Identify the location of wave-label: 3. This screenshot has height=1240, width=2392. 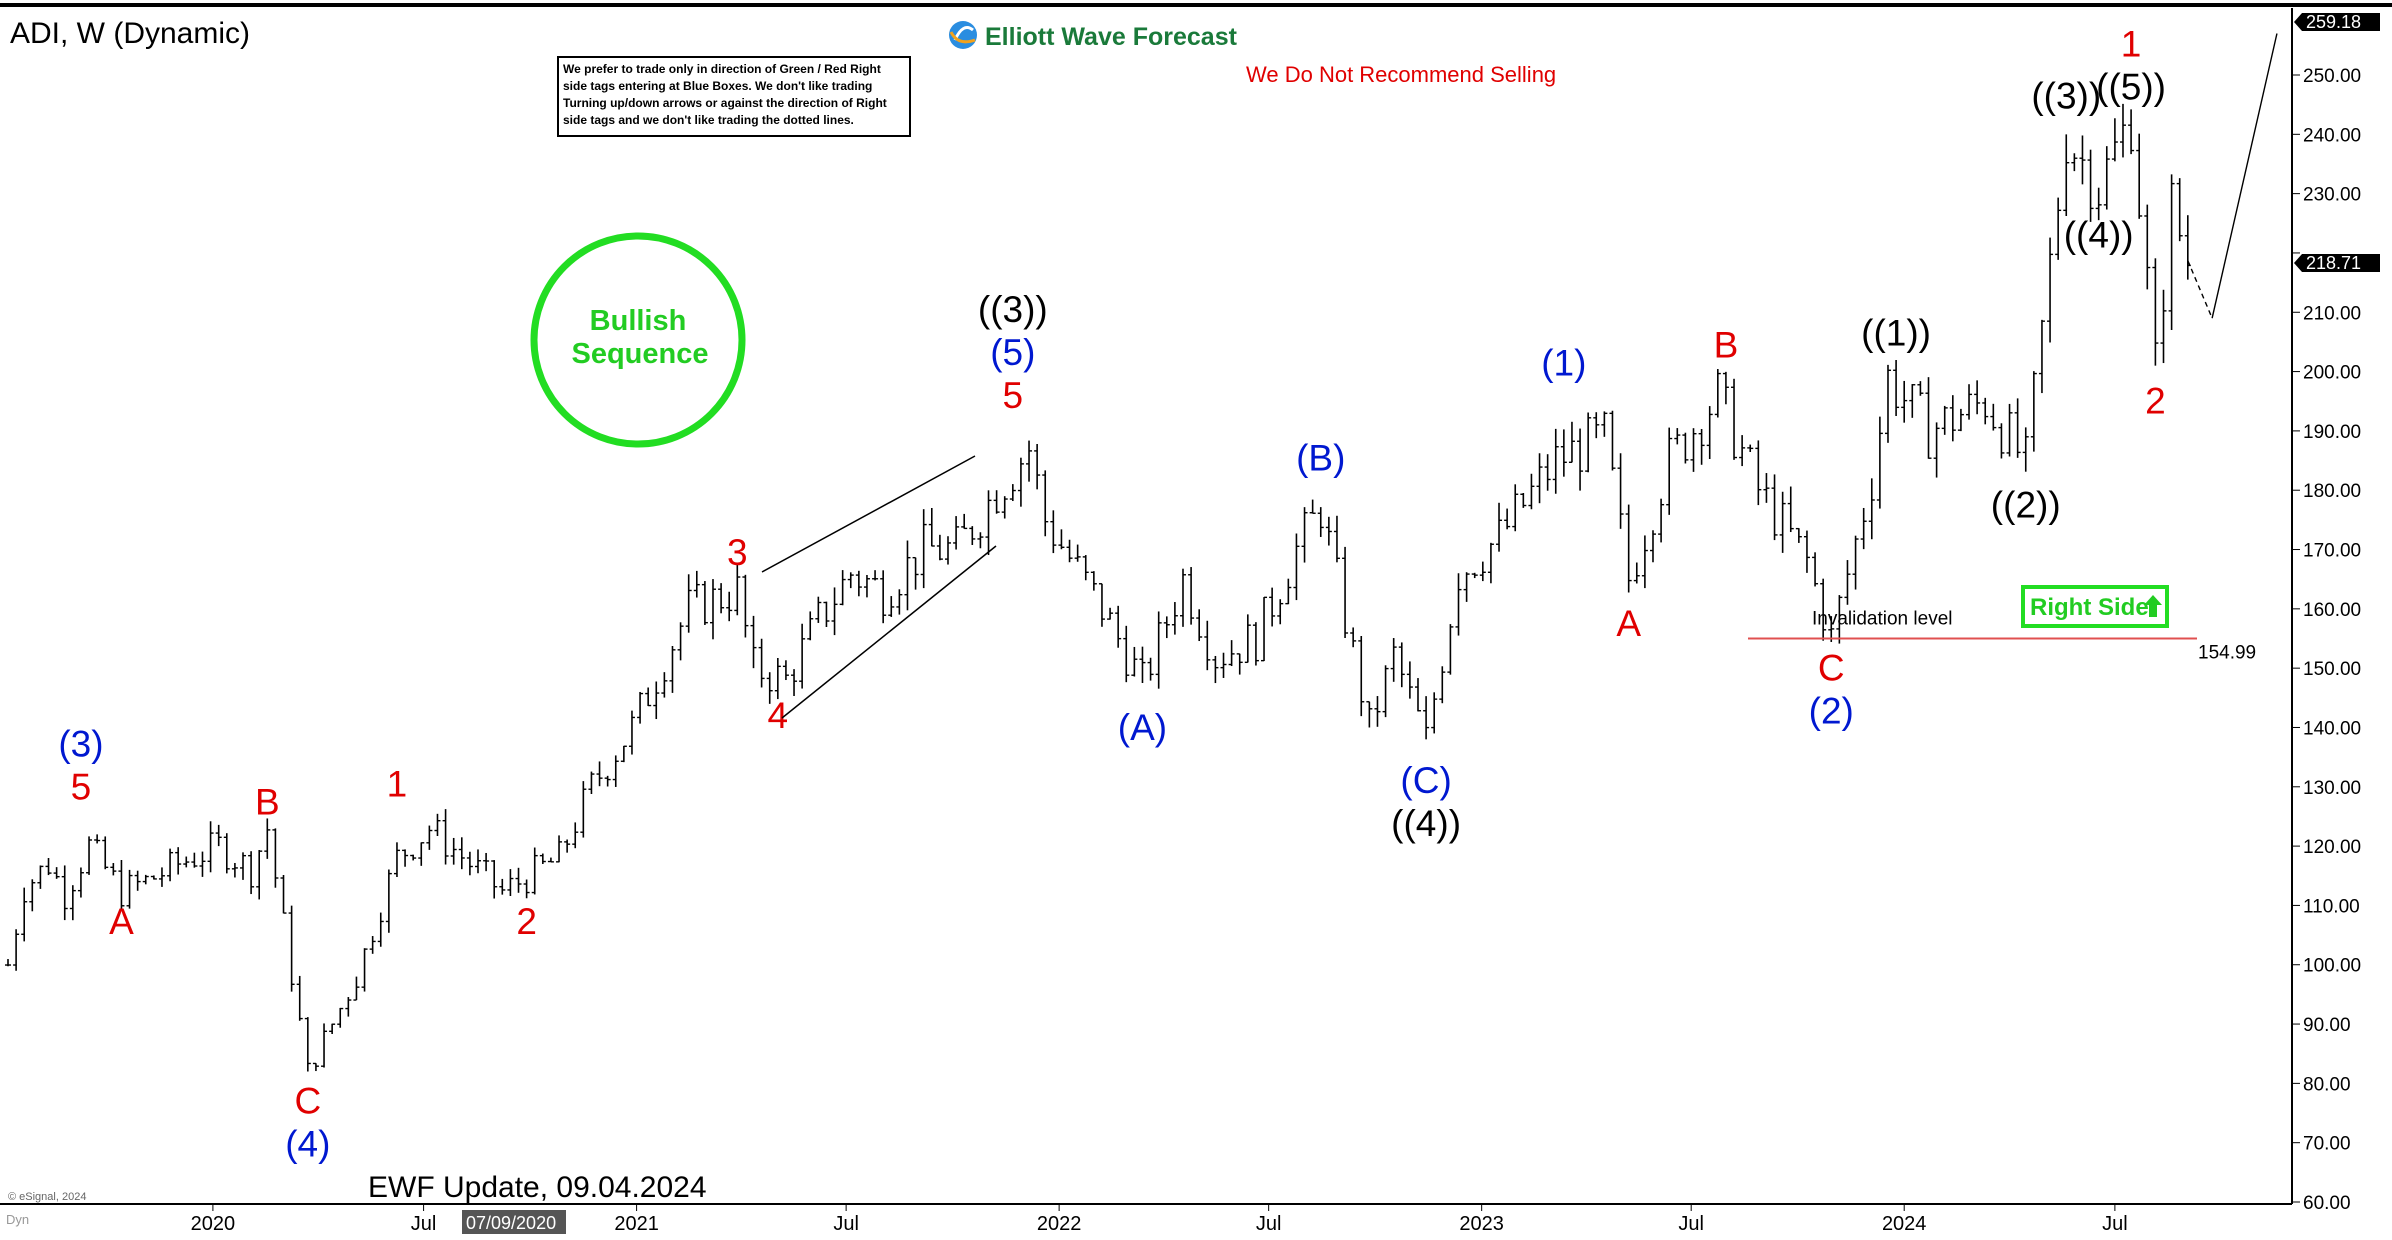
(737, 552).